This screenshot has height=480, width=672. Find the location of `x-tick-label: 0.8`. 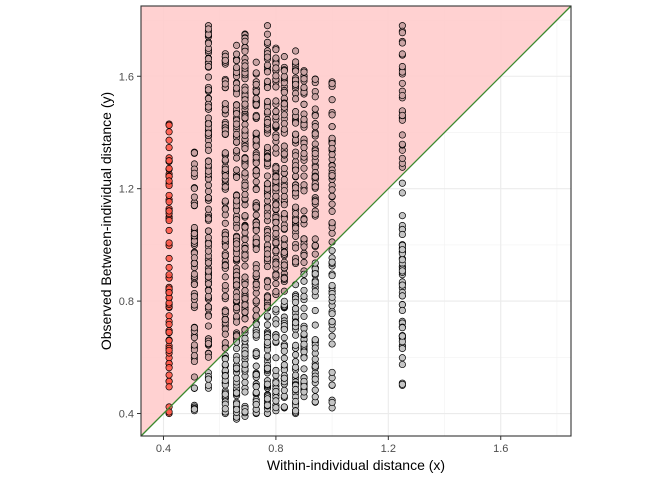

x-tick-label: 0.8 is located at coordinates (275, 449).